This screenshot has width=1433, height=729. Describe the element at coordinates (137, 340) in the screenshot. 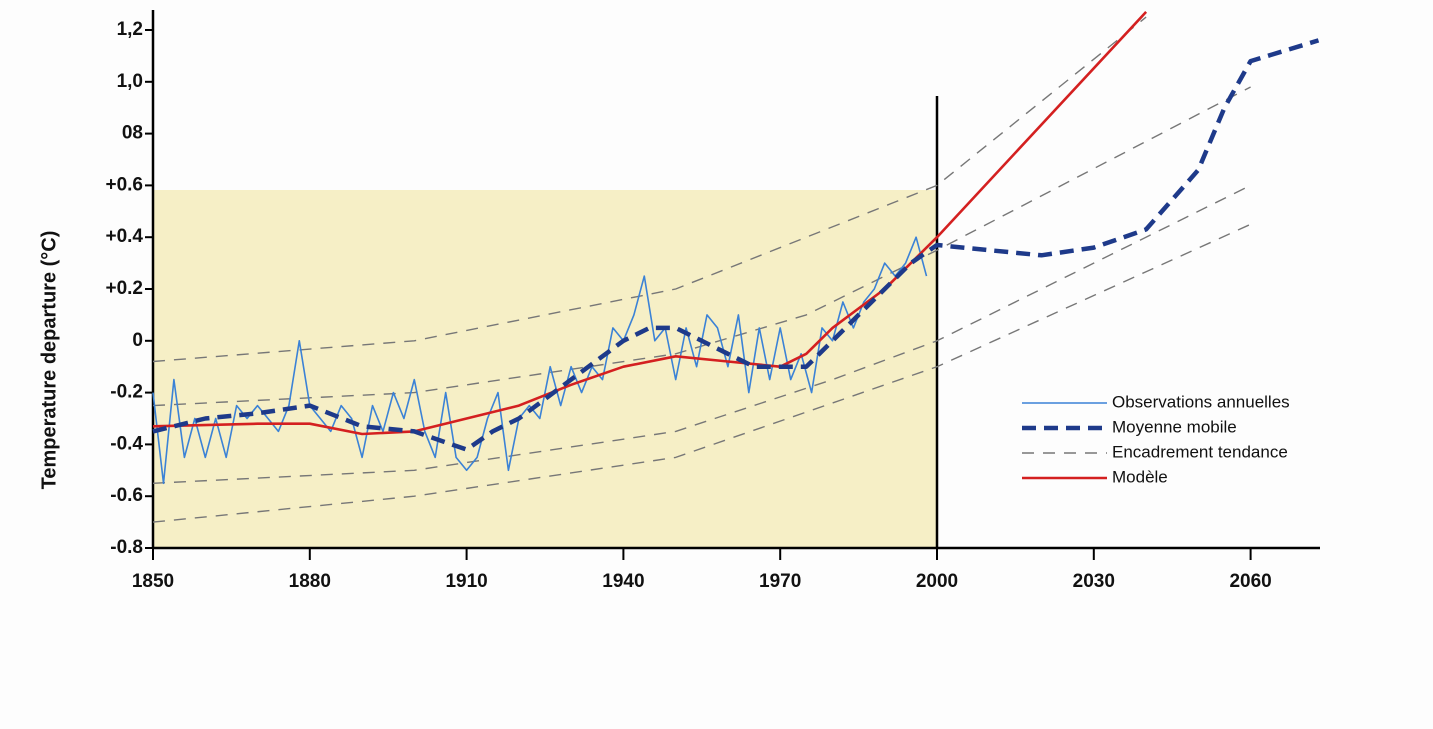

I see `y-tick-label: 0` at that location.